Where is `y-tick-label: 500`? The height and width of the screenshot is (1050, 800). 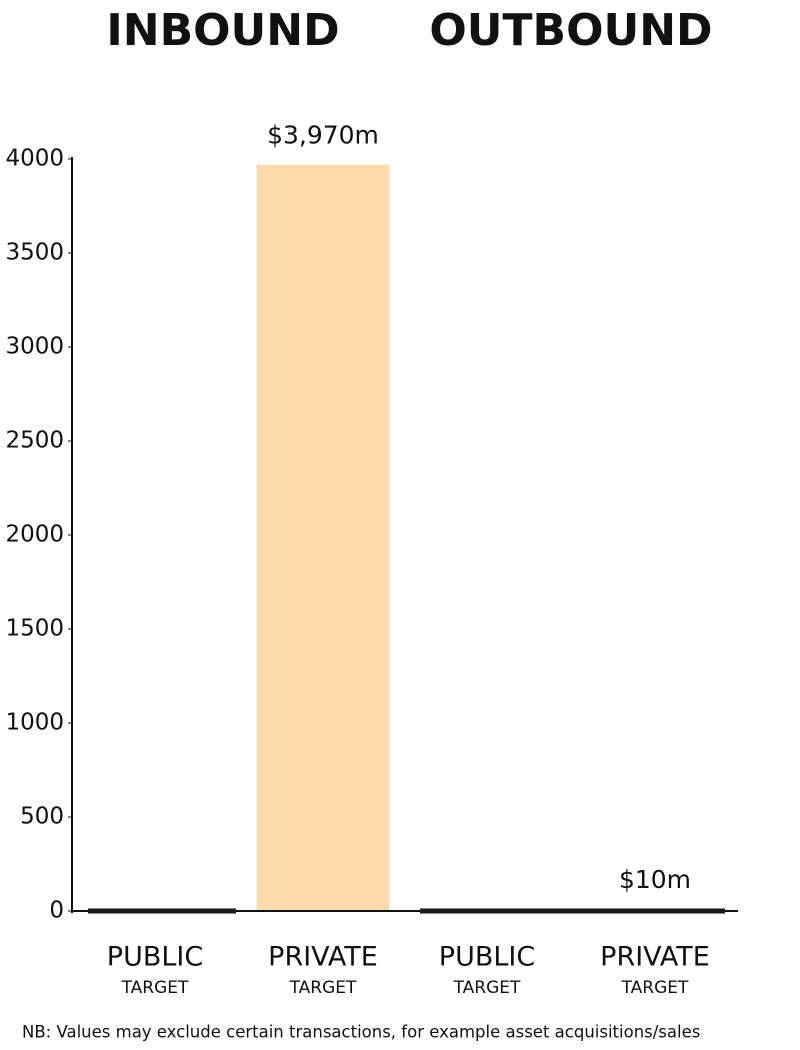
y-tick-label: 500 is located at coordinates (42, 817).